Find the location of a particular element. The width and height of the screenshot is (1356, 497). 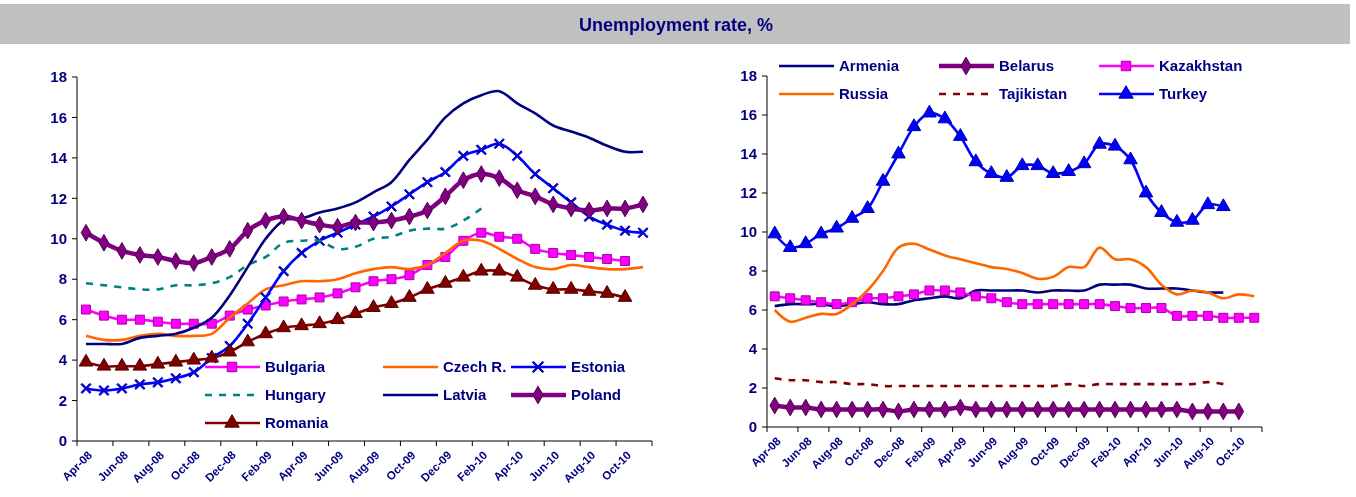

legend-label: Bulgaria is located at coordinates (295, 367).